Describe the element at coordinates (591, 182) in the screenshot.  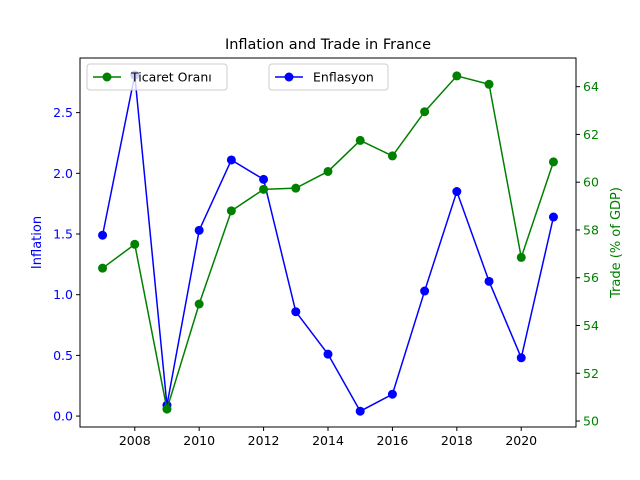
I see `y-right-tick-label: 60` at that location.